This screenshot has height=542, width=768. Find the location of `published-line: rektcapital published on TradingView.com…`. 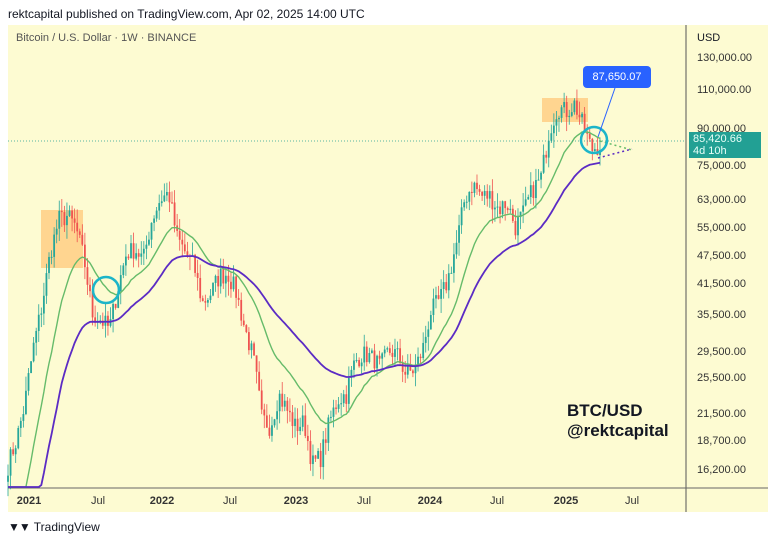

published-line: rektcapital published on TradingView.com… is located at coordinates (186, 14).